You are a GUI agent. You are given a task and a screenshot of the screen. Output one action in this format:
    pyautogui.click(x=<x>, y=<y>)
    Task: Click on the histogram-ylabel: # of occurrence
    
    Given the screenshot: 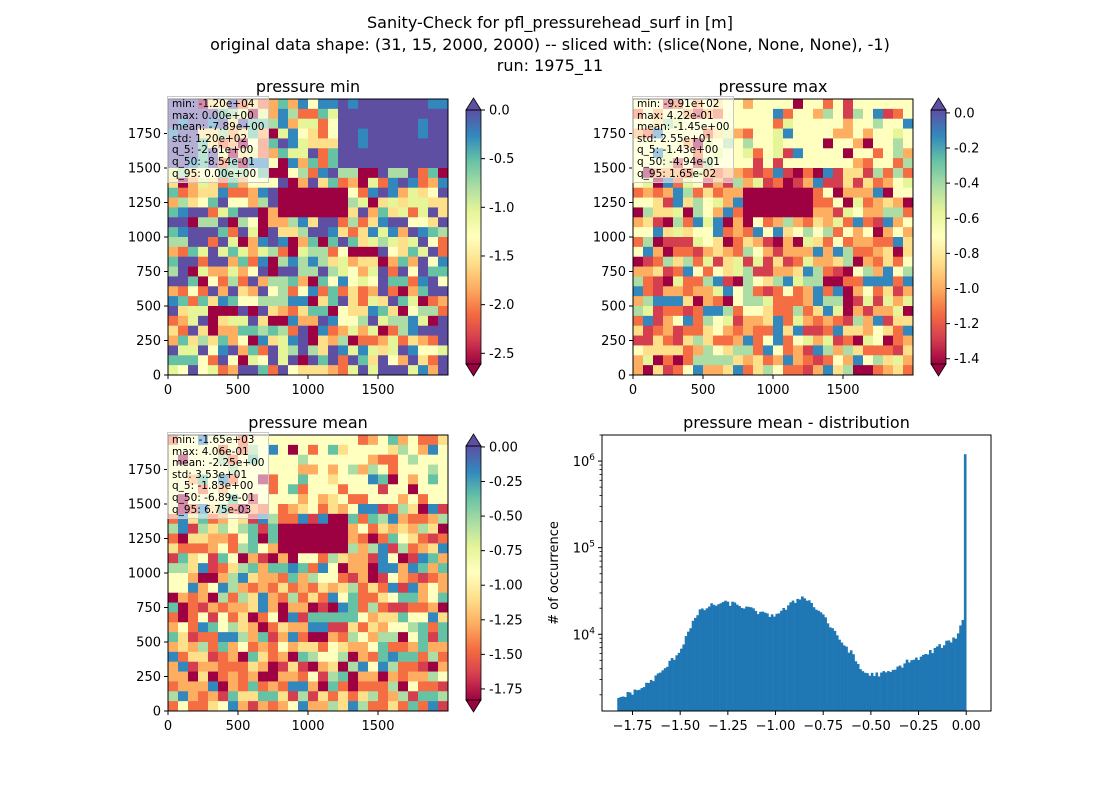 What is the action you would take?
    pyautogui.click(x=554, y=573)
    